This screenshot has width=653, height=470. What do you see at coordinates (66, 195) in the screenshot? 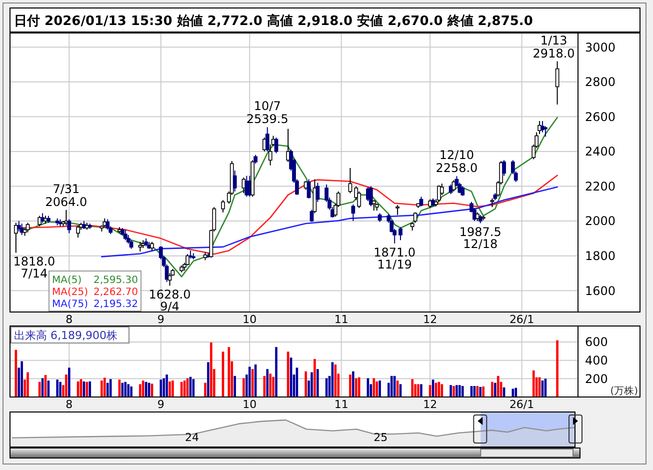
I see `annotation: 7/31 2064.0` at bounding box center [66, 195].